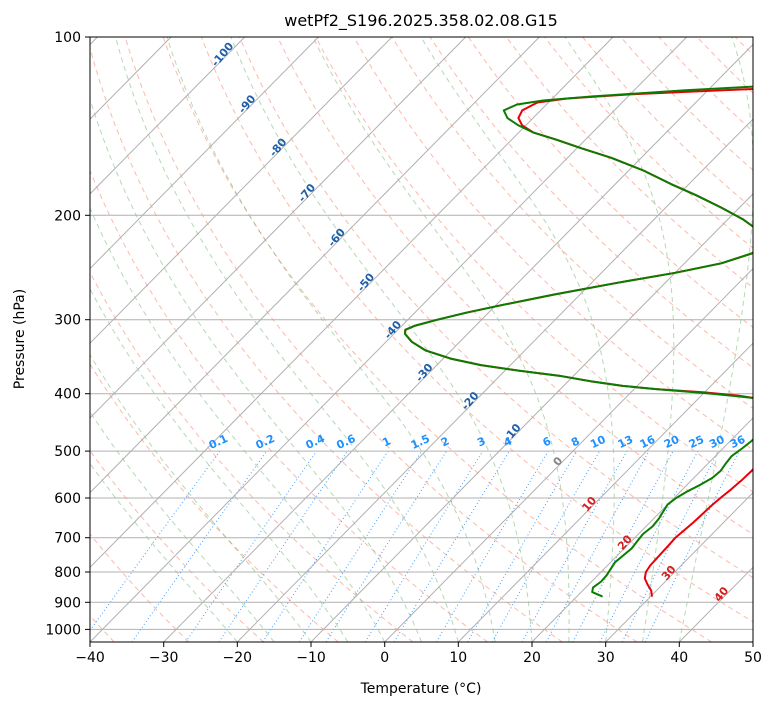 The image size is (775, 708). What do you see at coordinates (90, 658) in the screenshot?
I see `x-tick-label: −40` at bounding box center [90, 658].